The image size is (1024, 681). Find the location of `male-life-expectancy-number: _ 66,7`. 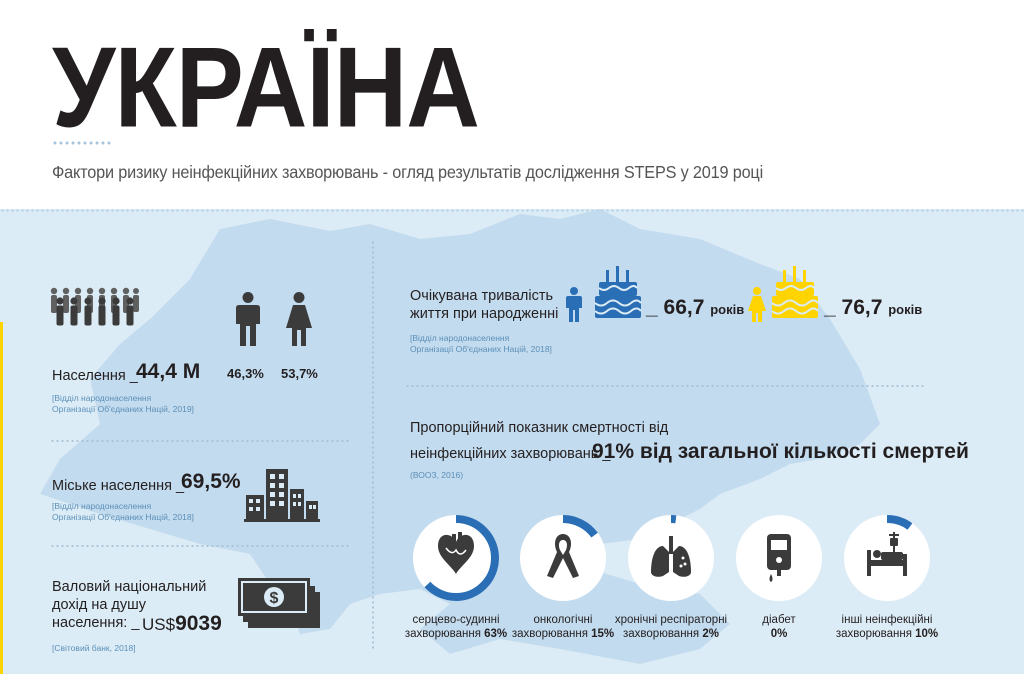

male-life-expectancy-number: _ 66,7 is located at coordinates (675, 307).